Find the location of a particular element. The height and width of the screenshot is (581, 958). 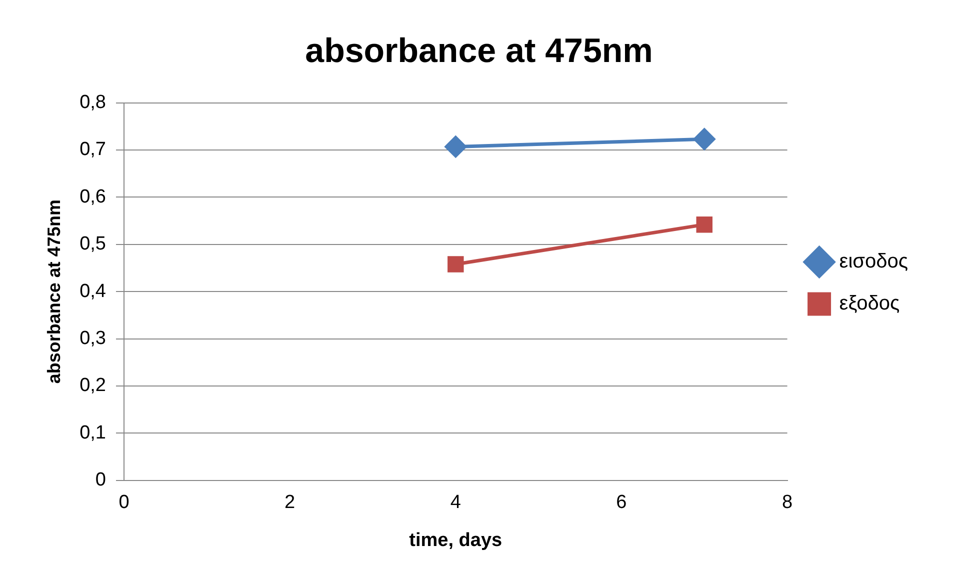

y-tick-label: 0,4 is located at coordinates (93, 291).